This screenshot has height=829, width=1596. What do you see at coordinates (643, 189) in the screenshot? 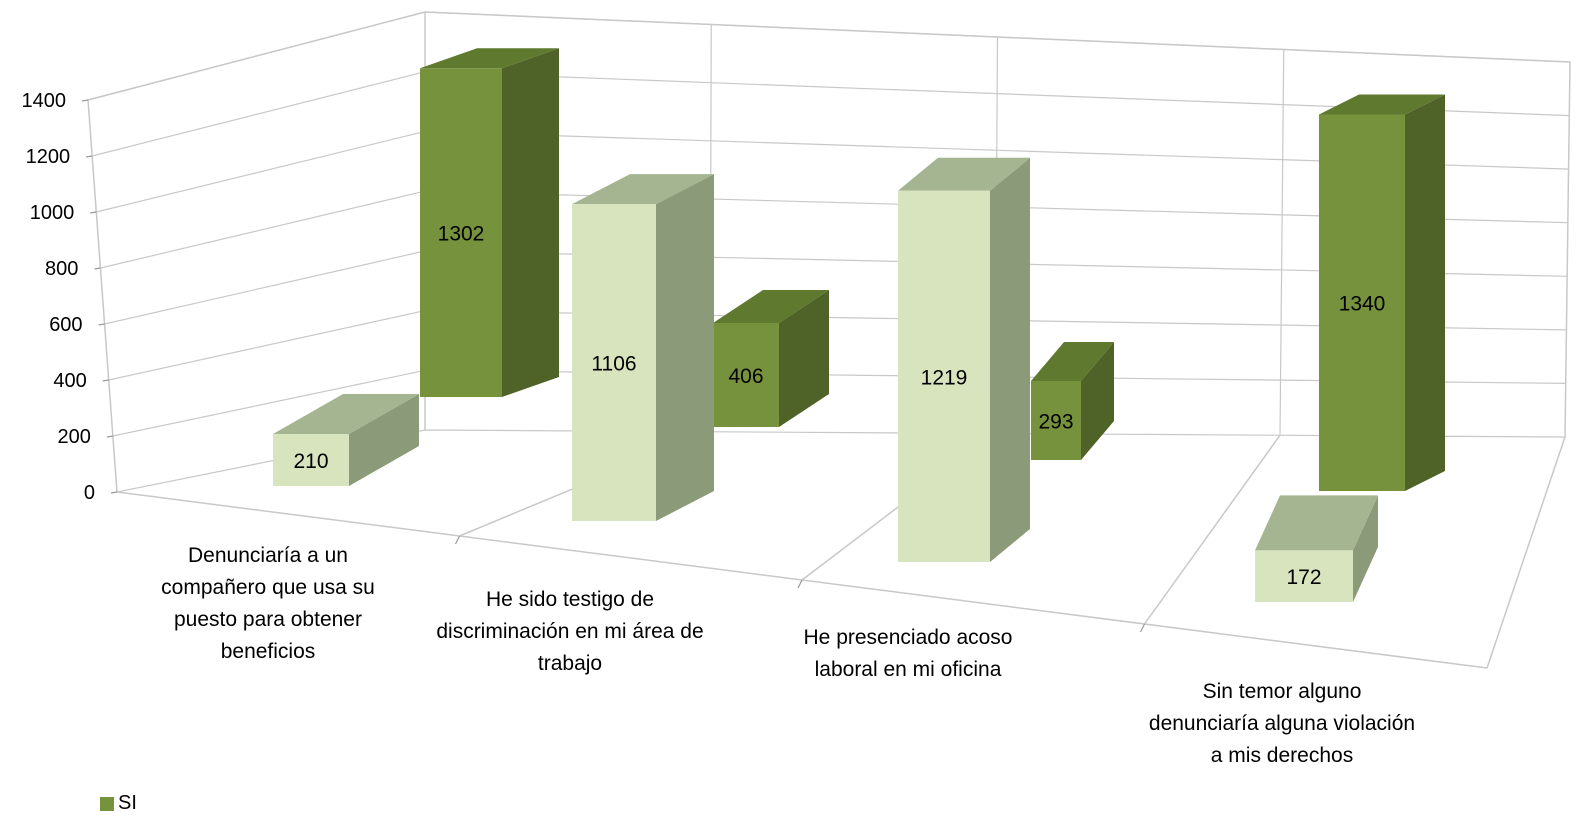
I see `bar-other-1-top` at bounding box center [643, 189].